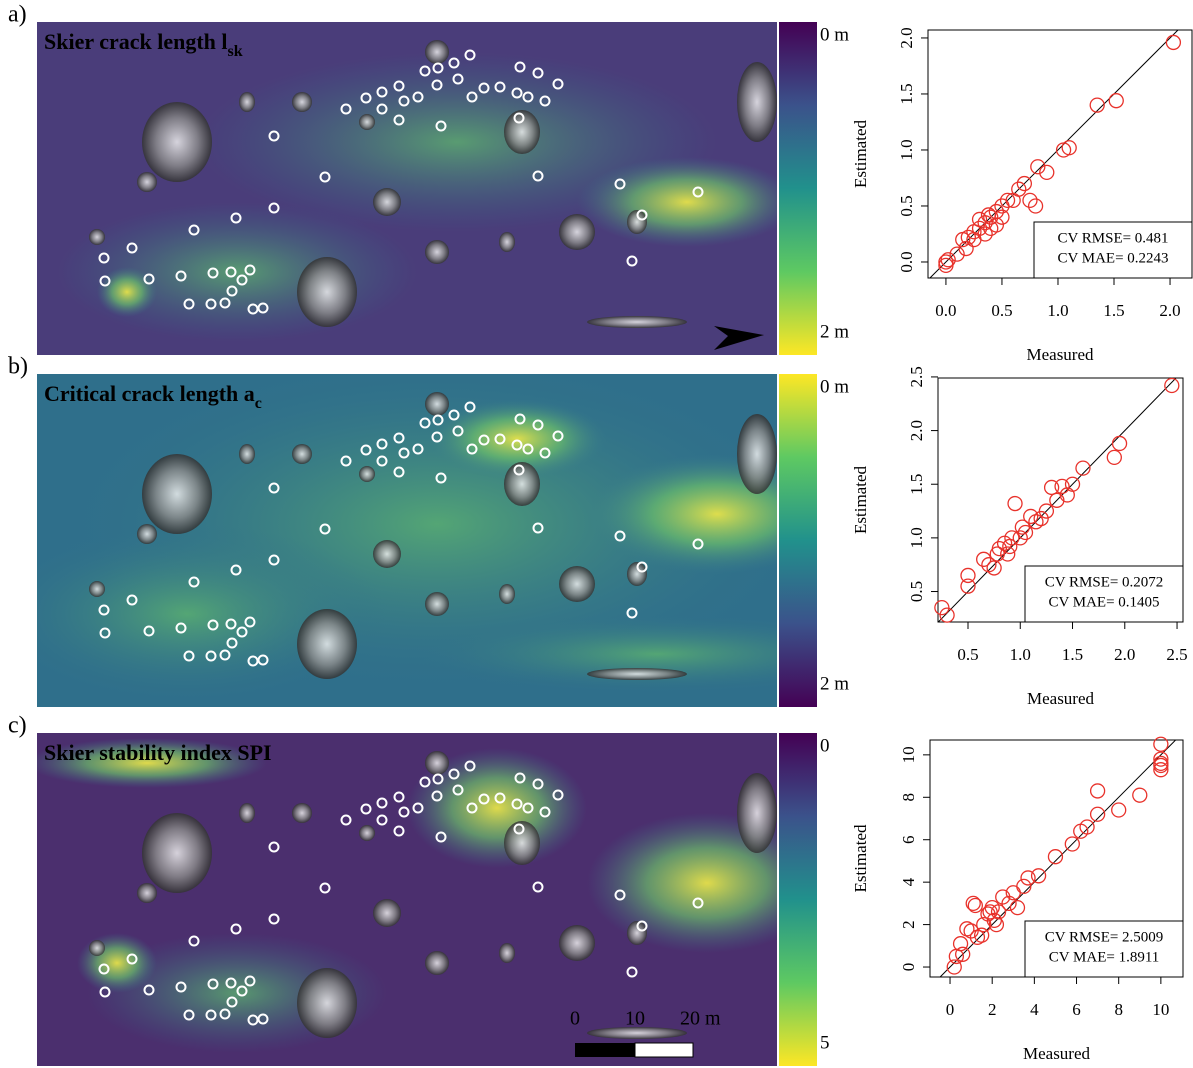 Image resolution: width=1193 pixels, height=1068 pixels. Describe the element at coordinates (17, 726) in the screenshot. I see `panel-letter: c)` at that location.